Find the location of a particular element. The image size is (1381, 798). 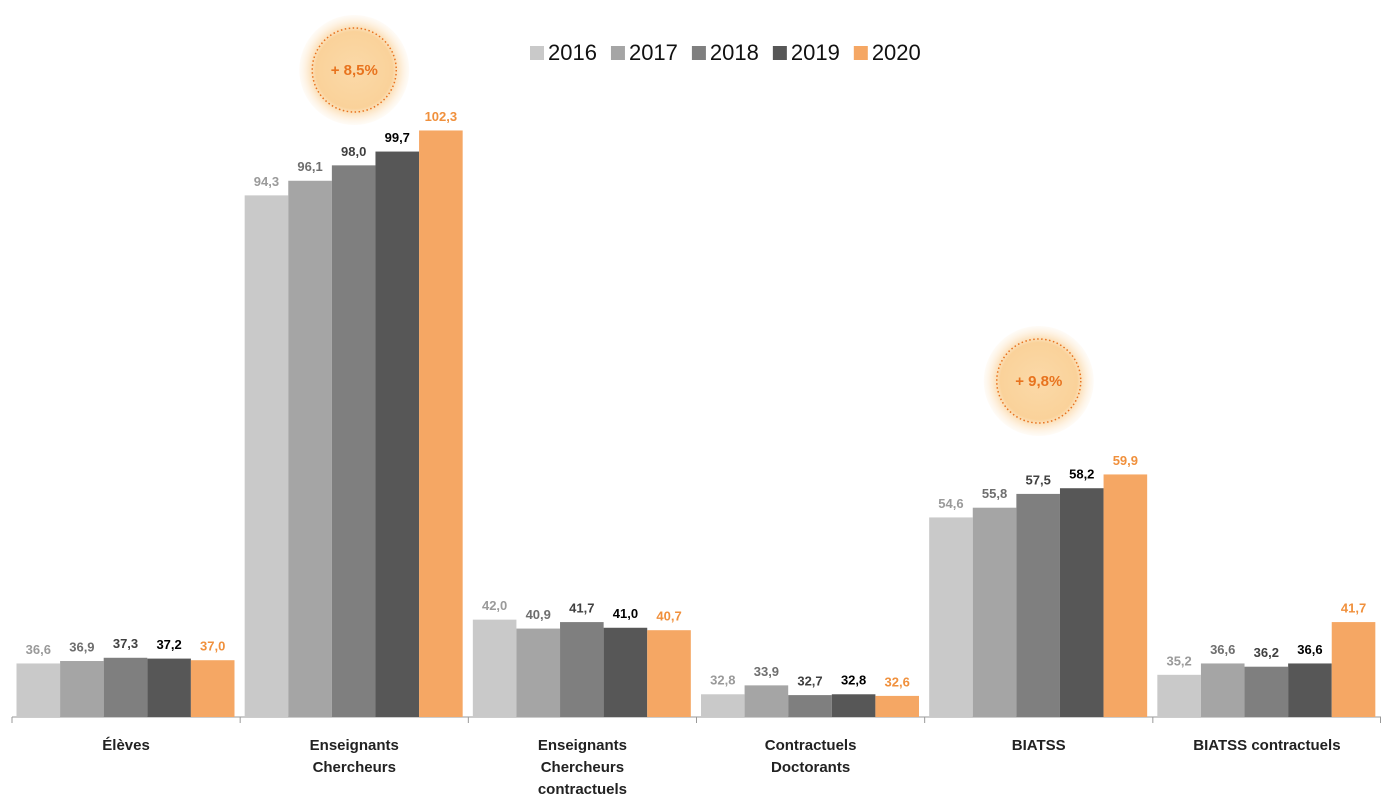

legend-label: 2017 is located at coordinates (653, 52).